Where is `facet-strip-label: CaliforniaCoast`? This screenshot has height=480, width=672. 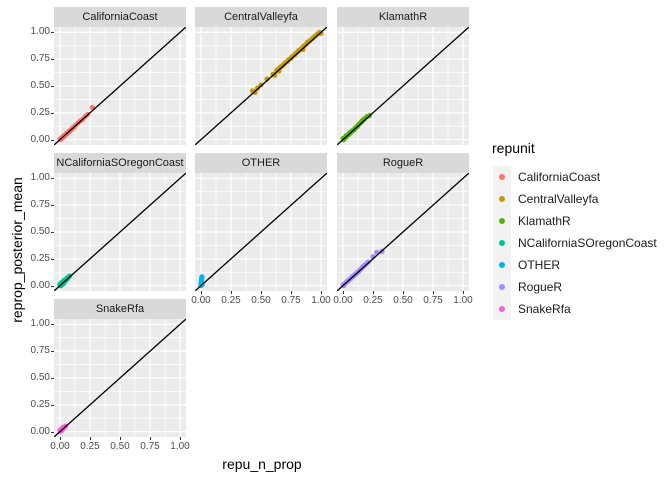 facet-strip-label: CaliforniaCoast is located at coordinates (120, 17).